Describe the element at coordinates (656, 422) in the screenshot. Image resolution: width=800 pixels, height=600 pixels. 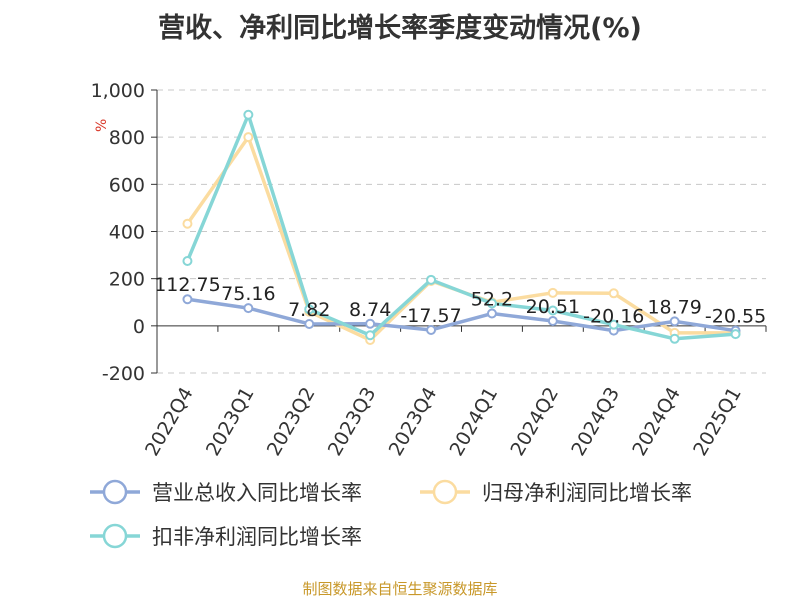
I see `x-tick-label: 2024Q4` at that location.